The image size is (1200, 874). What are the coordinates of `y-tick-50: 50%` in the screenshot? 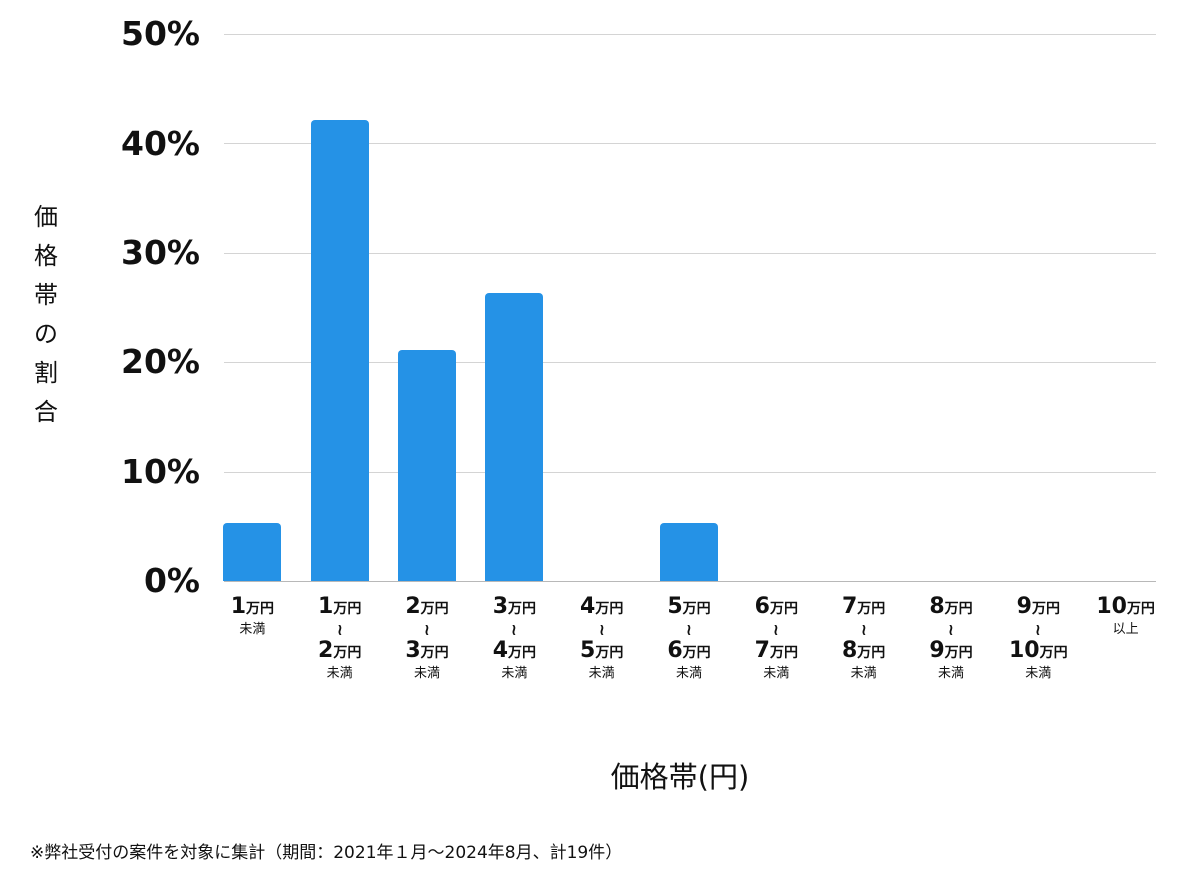 It's located at (160, 33).